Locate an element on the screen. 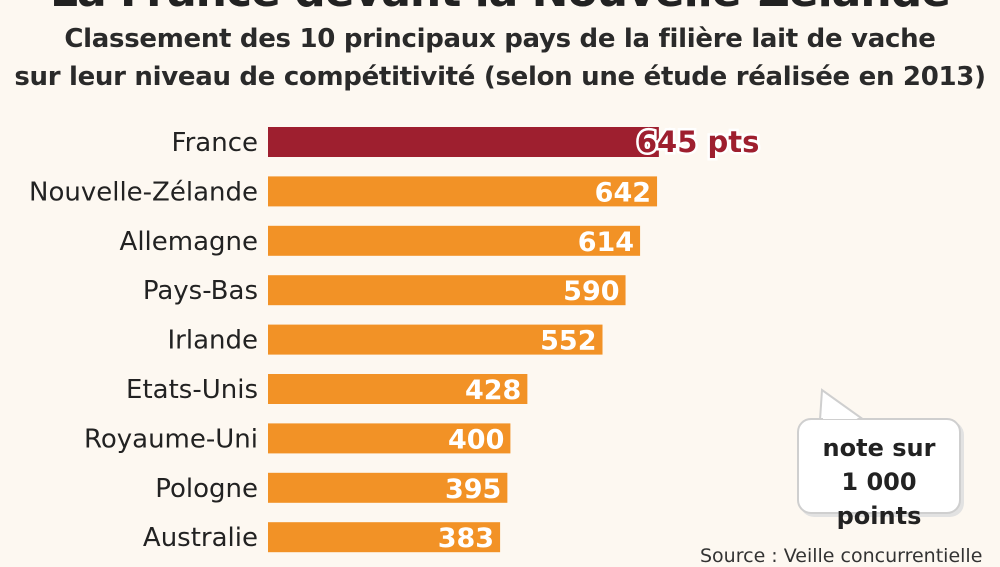  category-label: Allemagne is located at coordinates (189, 242).